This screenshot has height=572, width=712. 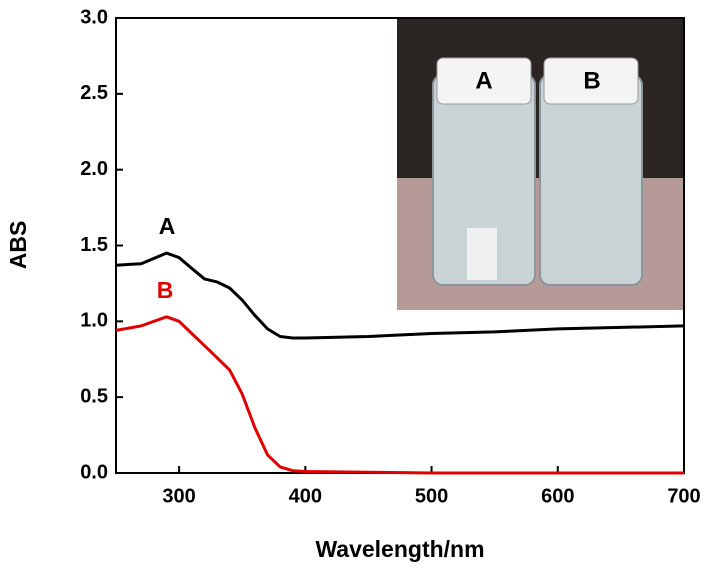 What do you see at coordinates (305, 496) in the screenshot?
I see `x-tick-label: 400` at bounding box center [305, 496].